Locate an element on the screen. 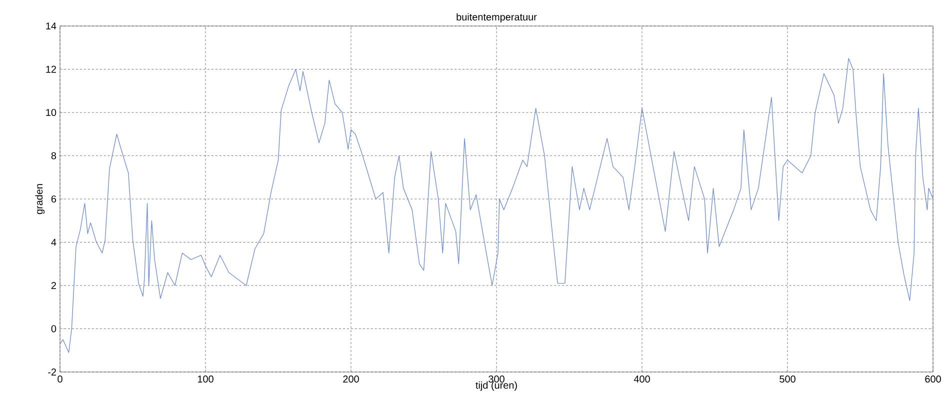 The image size is (950, 402). y-tick-label: 4 is located at coordinates (53, 242).